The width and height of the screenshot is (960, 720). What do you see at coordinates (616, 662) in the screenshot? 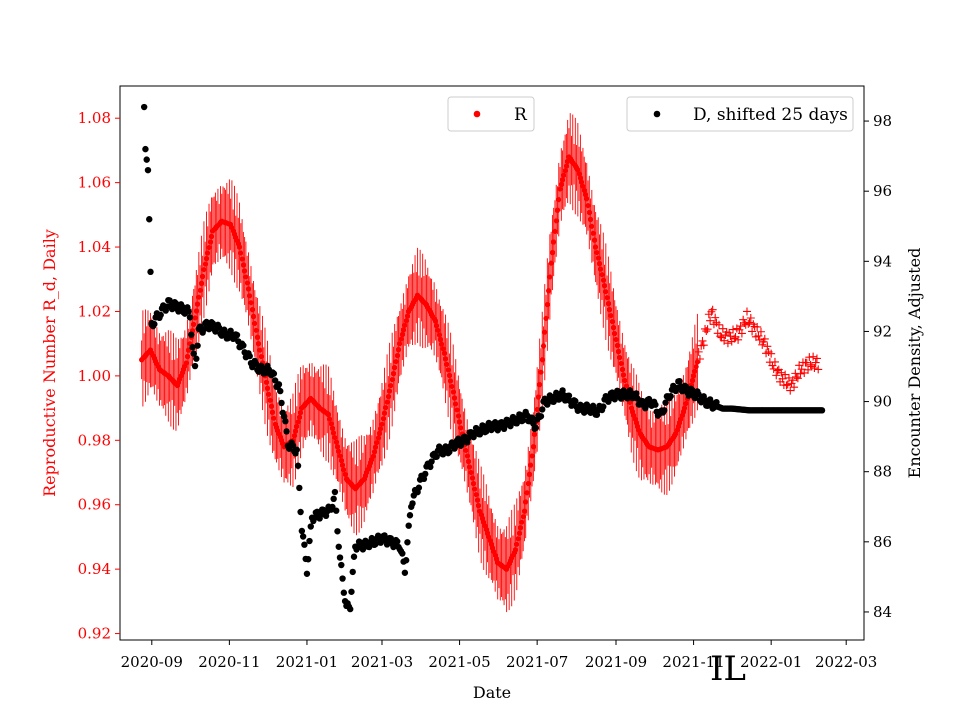
I see `x-tick-label: 2021-09` at bounding box center [616, 662].